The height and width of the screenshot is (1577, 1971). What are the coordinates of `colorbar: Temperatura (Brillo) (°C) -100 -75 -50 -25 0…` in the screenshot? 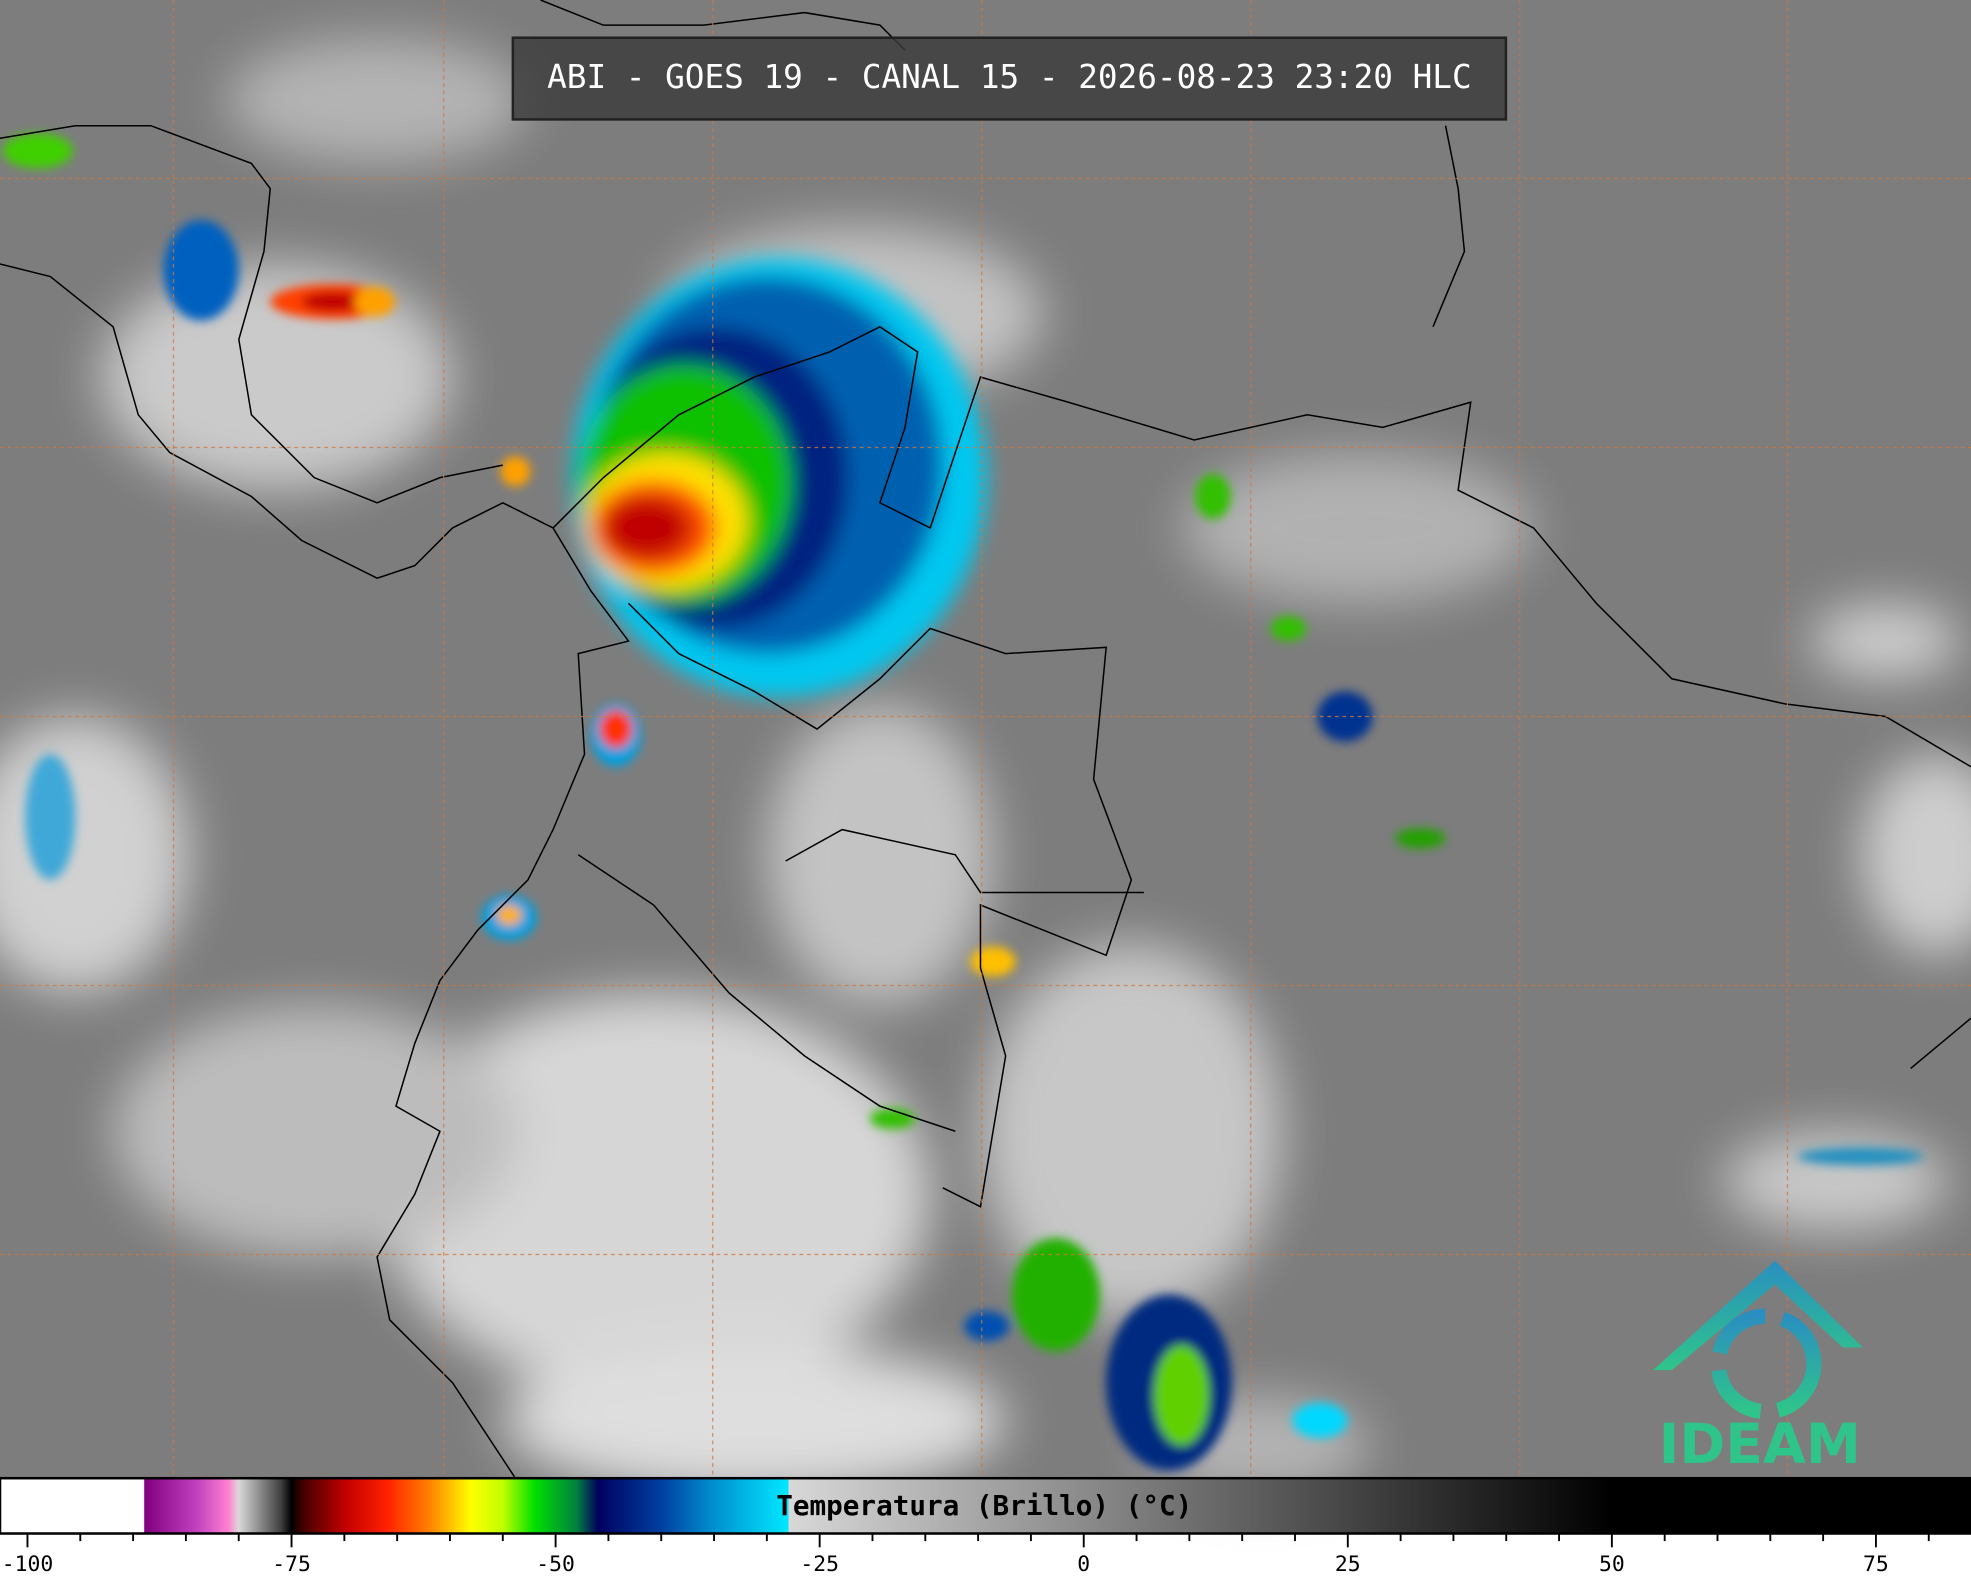 It's located at (985, 1526).